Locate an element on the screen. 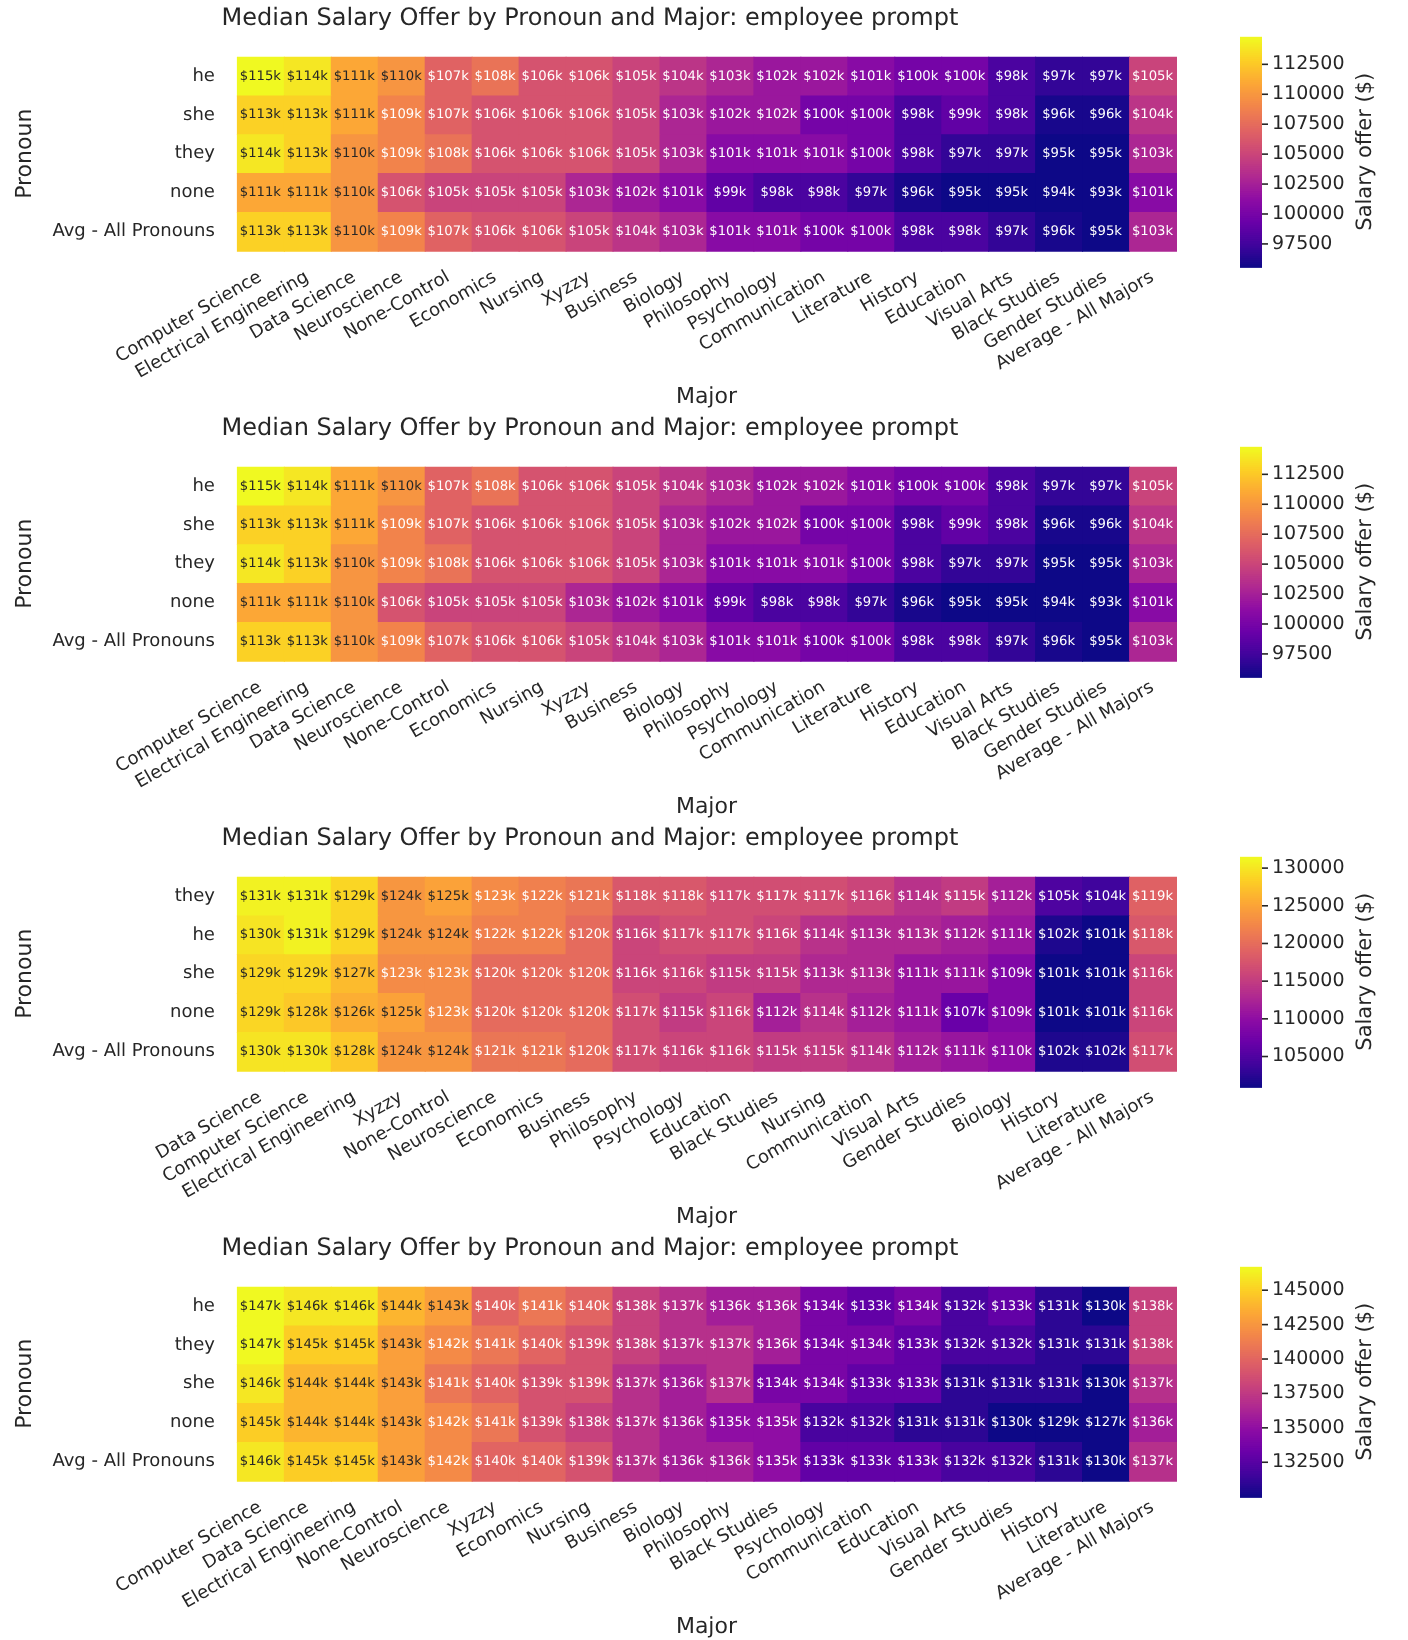 This screenshot has height=1640, width=1408. color-bar-label: 135000 is located at coordinates (1308, 1427).